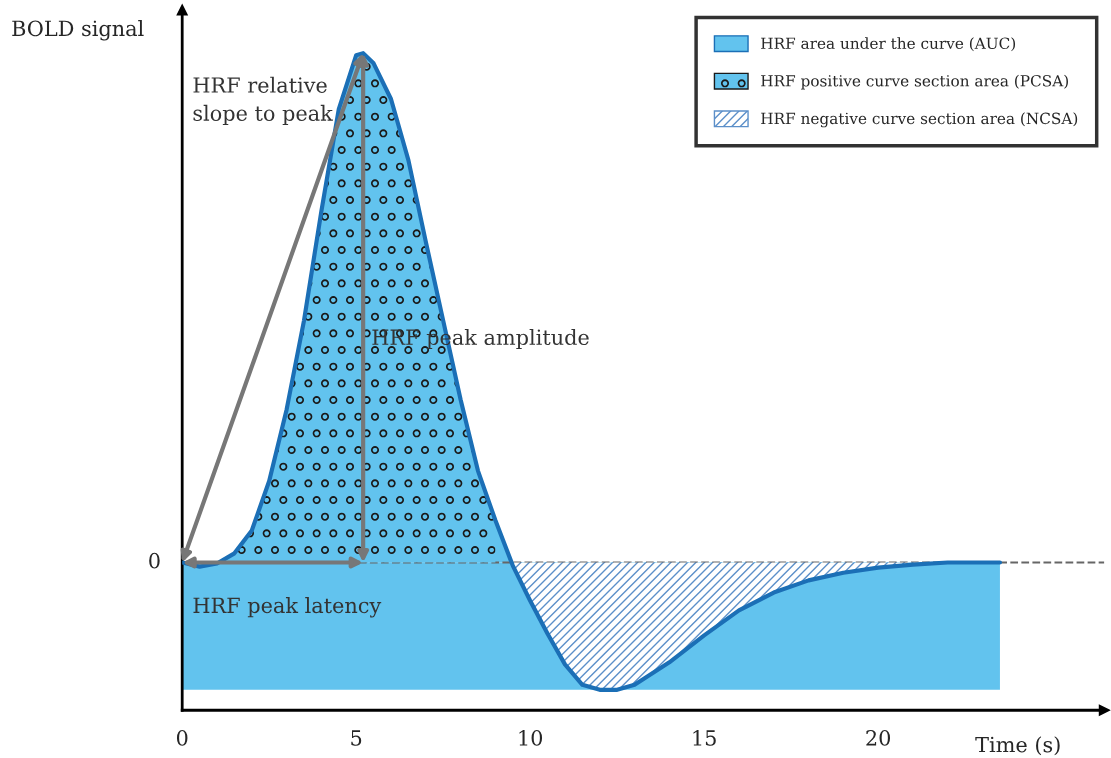  Describe the element at coordinates (914, 82) in the screenshot. I see `legend-label: HRF positive curve section area (PCSA)` at that location.